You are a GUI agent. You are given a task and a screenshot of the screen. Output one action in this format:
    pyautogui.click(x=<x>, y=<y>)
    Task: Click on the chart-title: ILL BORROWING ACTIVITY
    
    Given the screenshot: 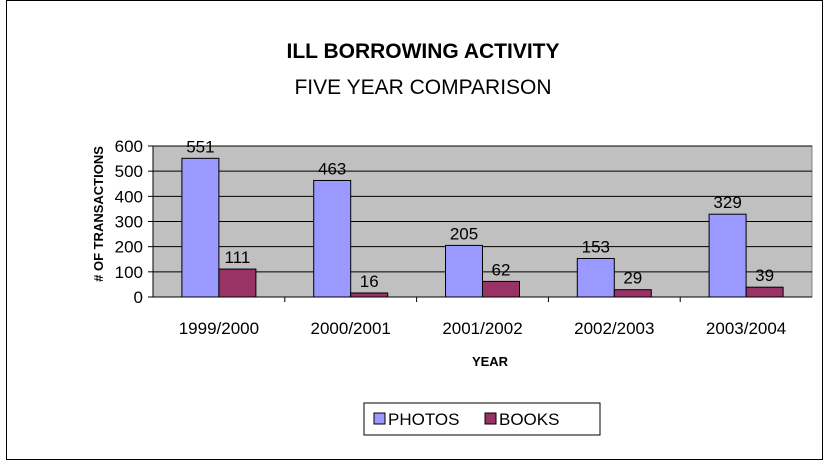 What is the action you would take?
    pyautogui.click(x=423, y=51)
    